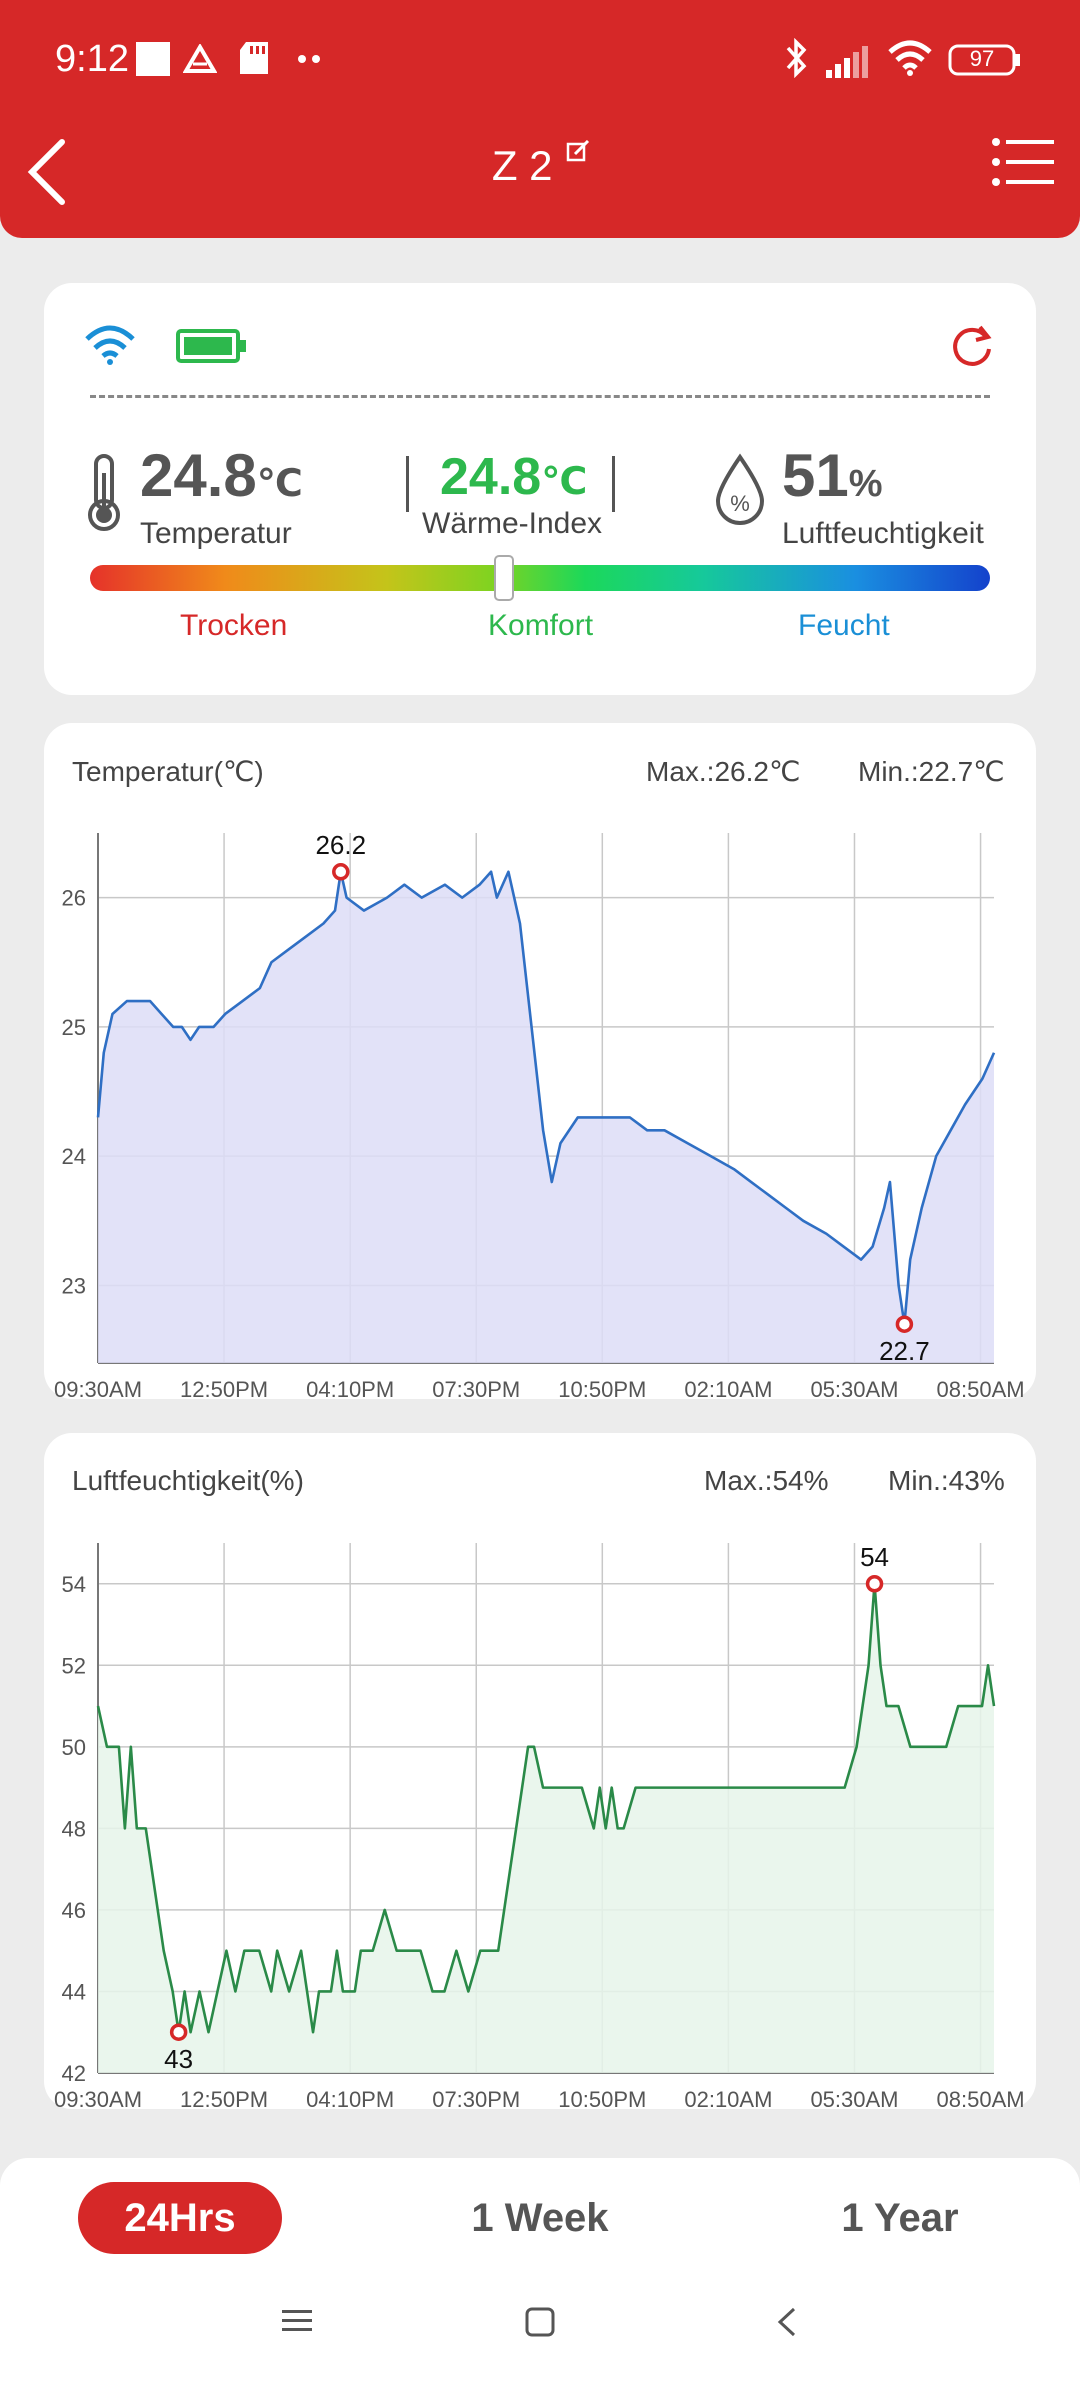  Describe the element at coordinates (221, 475) in the screenshot. I see `temperature-value: 24.8℃` at that location.